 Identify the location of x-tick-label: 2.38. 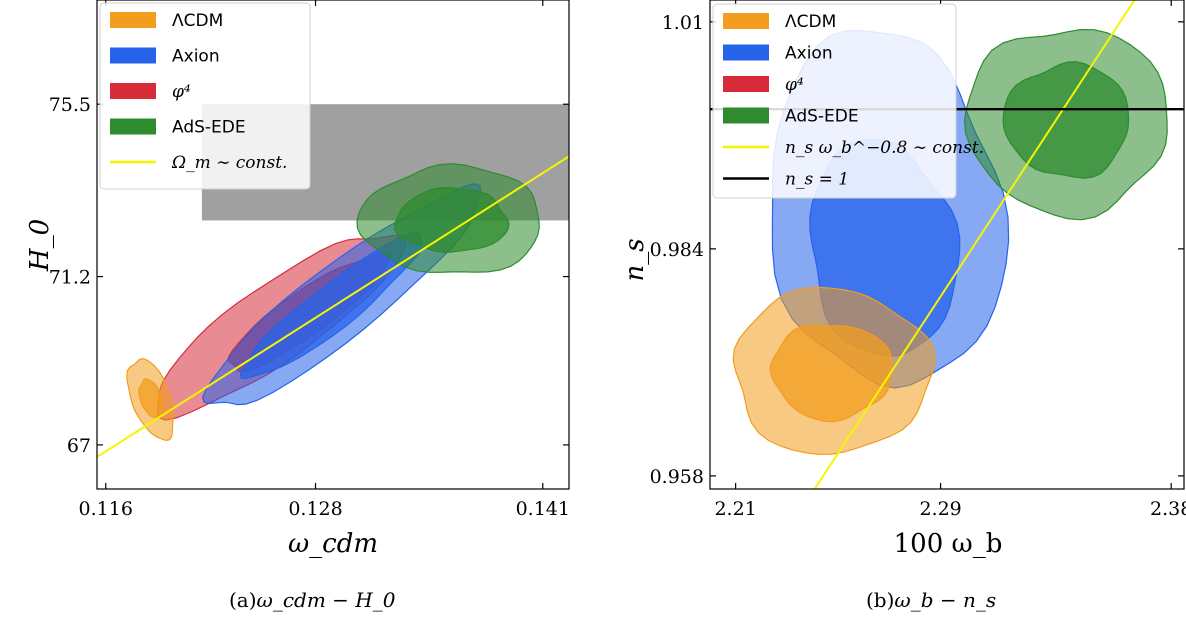
(1168, 509).